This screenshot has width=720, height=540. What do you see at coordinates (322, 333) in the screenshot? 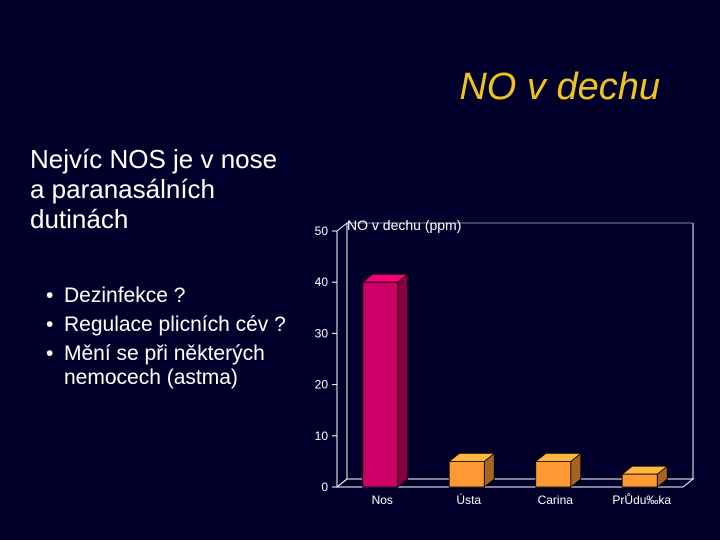
I see `y-tick-label: 30` at bounding box center [322, 333].